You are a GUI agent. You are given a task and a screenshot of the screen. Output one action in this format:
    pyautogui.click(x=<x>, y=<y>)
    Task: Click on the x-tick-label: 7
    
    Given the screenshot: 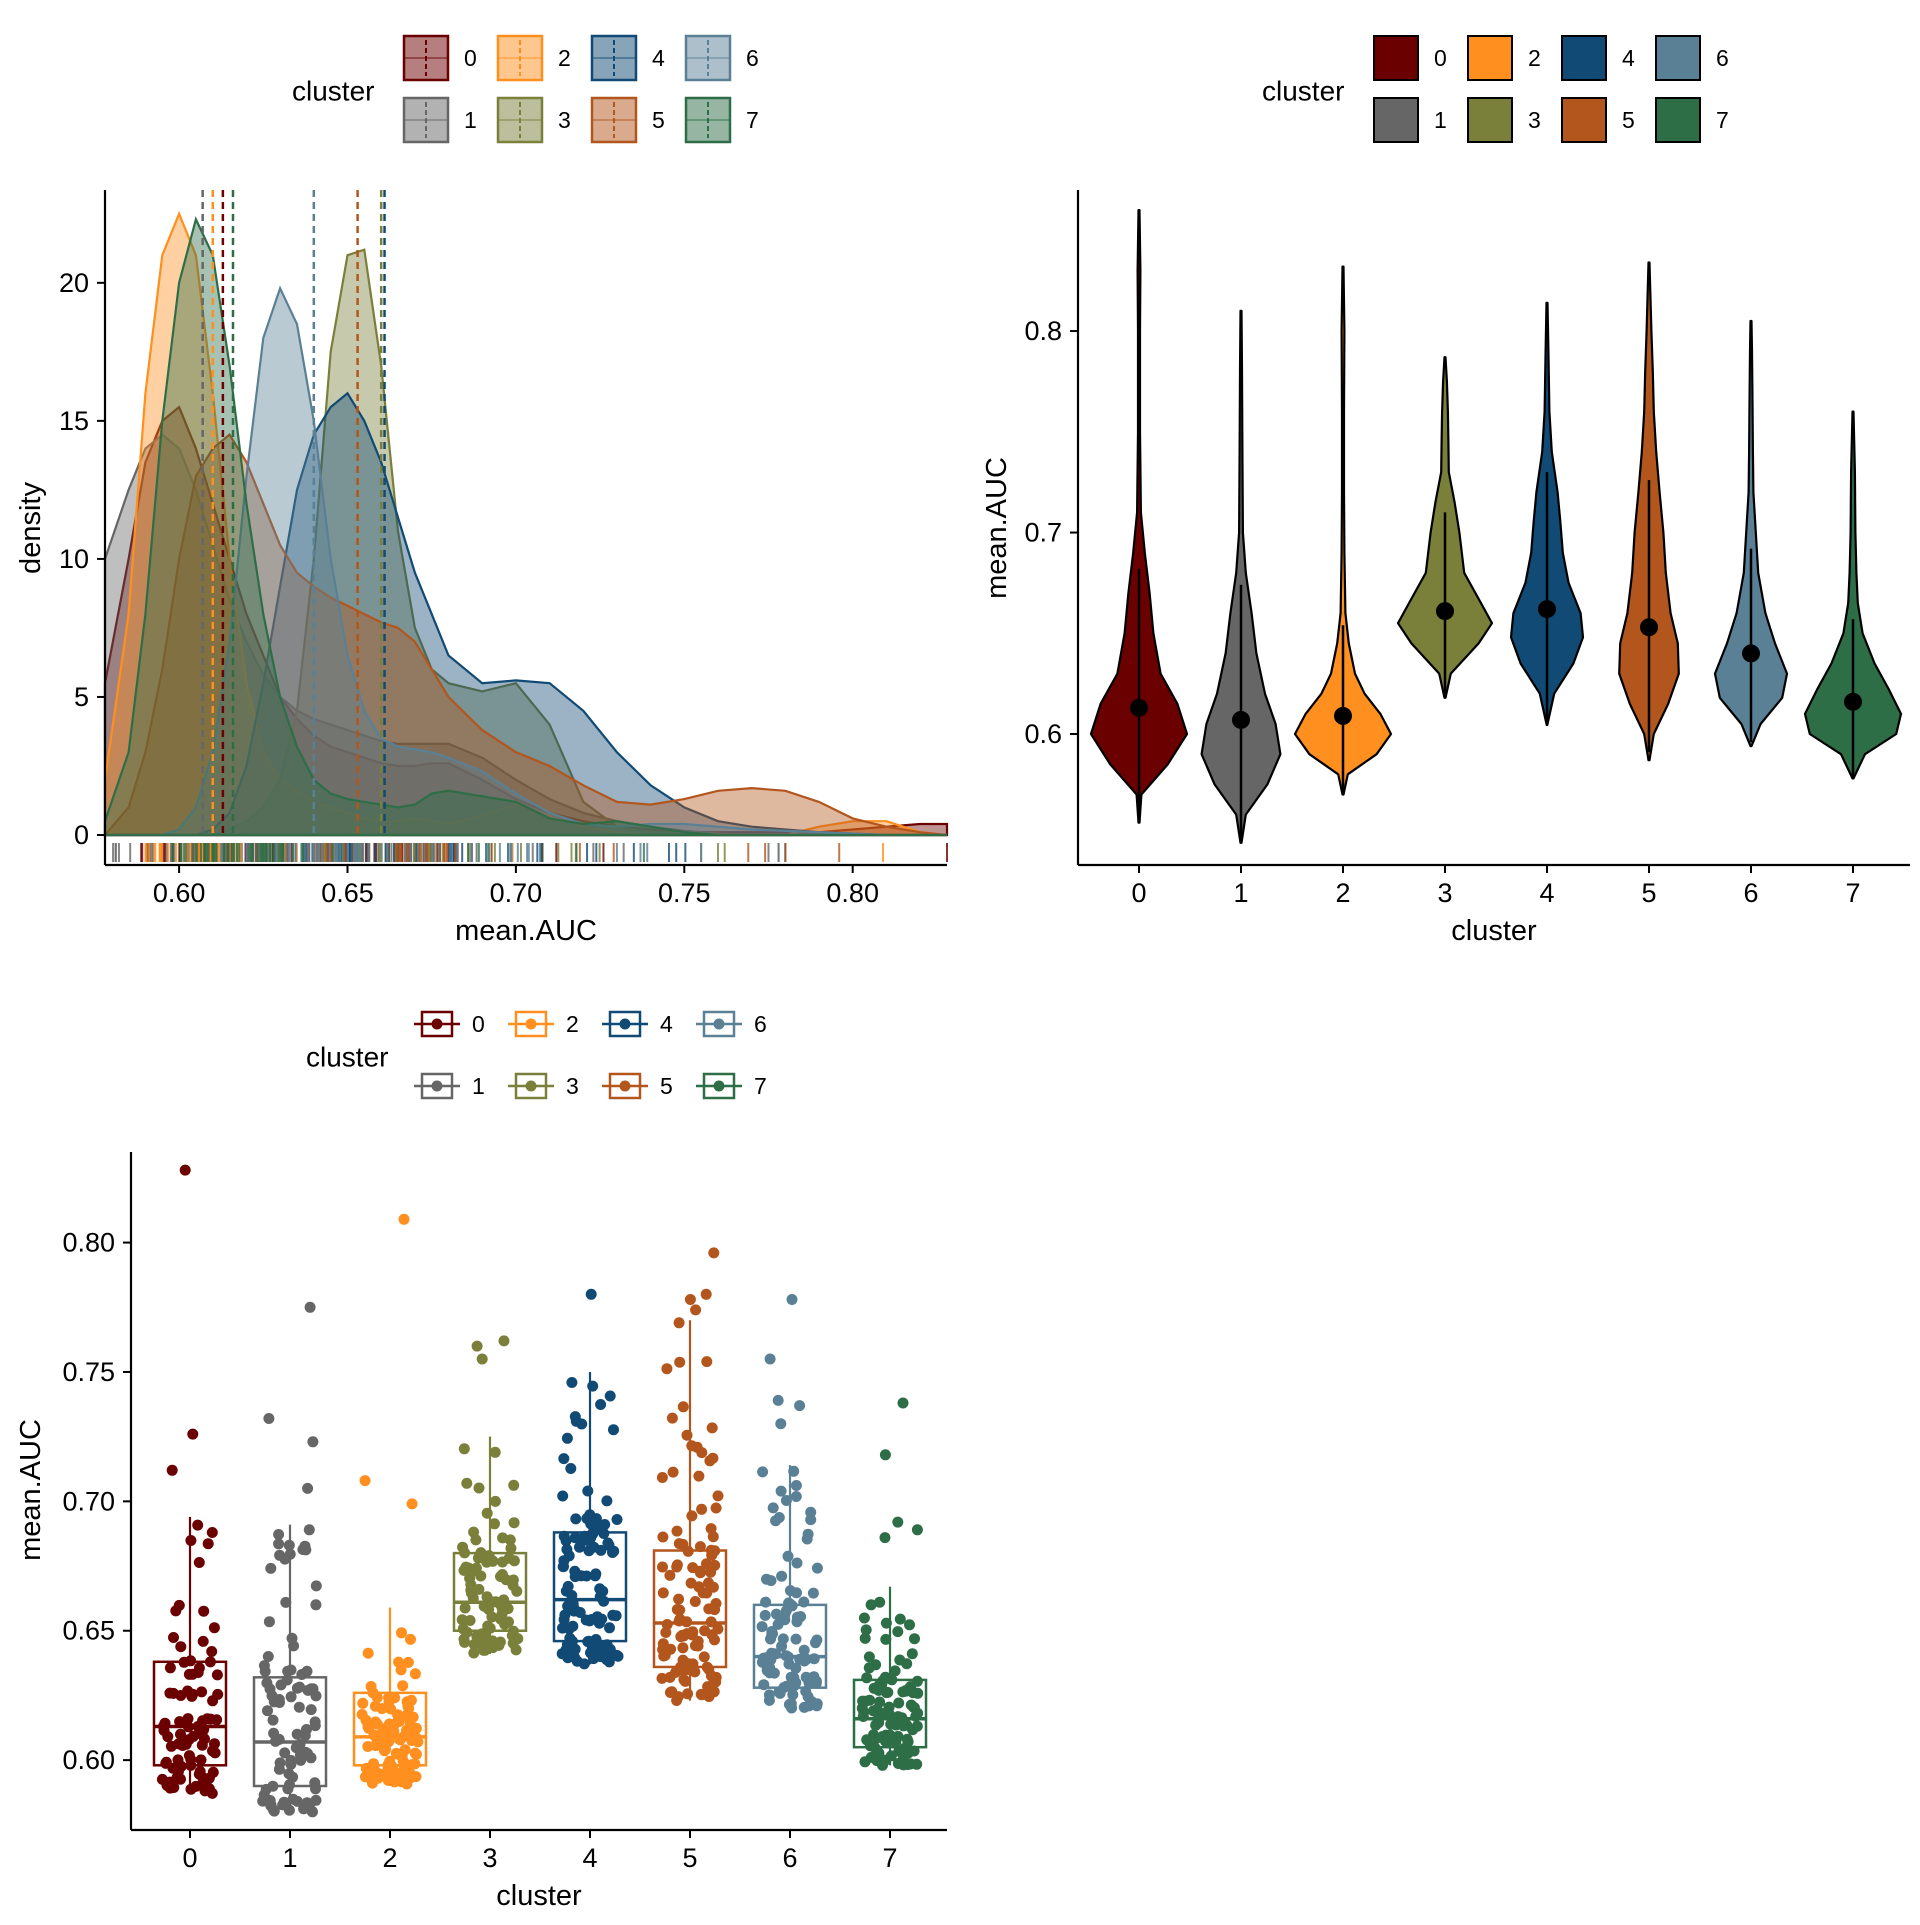 What is the action you would take?
    pyautogui.click(x=1852, y=893)
    